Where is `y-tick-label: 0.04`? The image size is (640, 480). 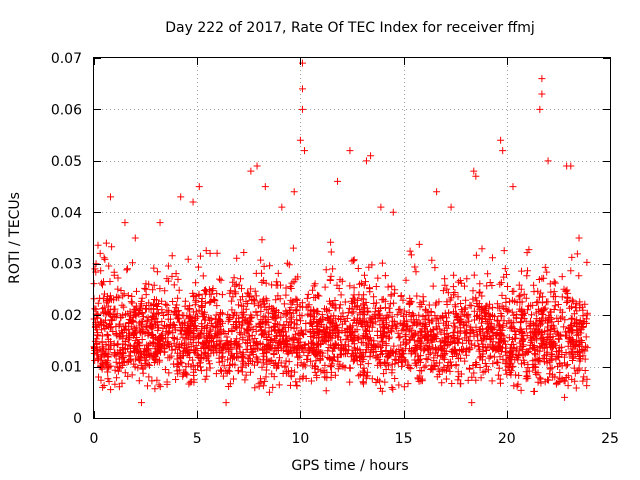 y-tick-label: 0.04 is located at coordinates (66, 213).